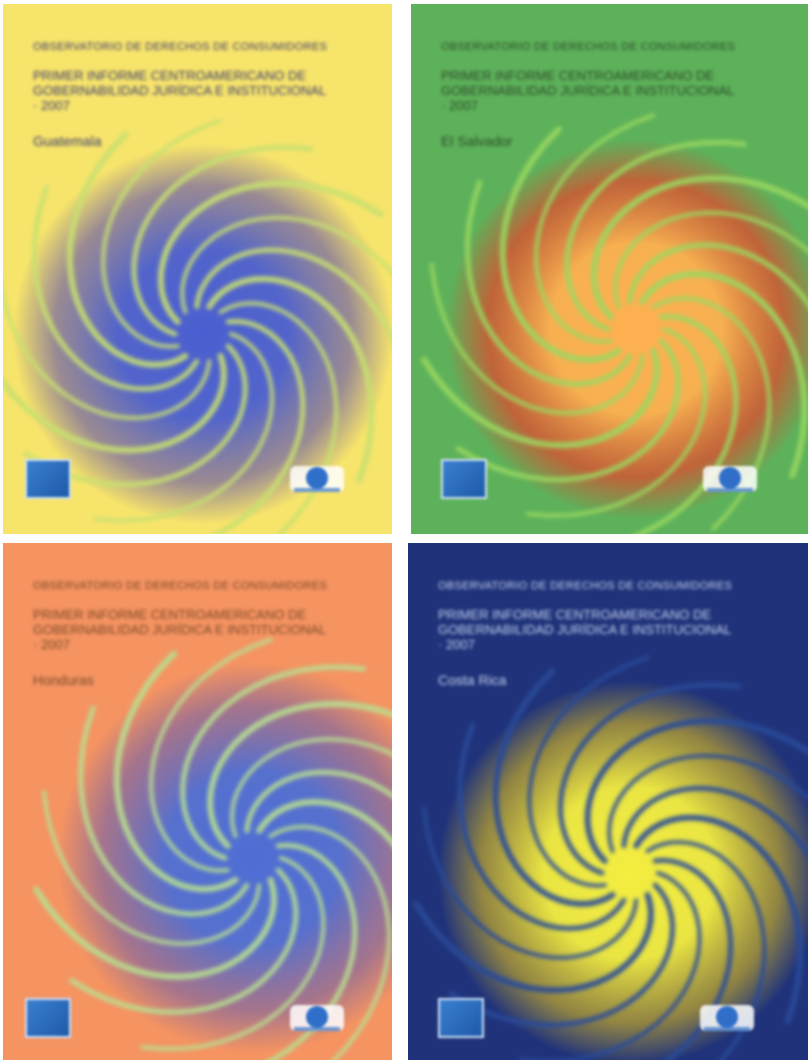  I want to click on cover-country: Honduras, so click(63, 680).